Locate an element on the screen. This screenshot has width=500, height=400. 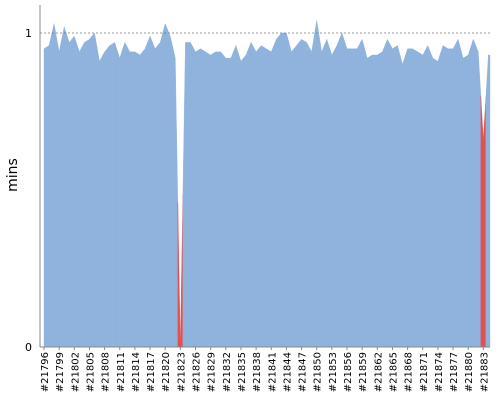
y-tick-label: 0 is located at coordinates (28, 347).